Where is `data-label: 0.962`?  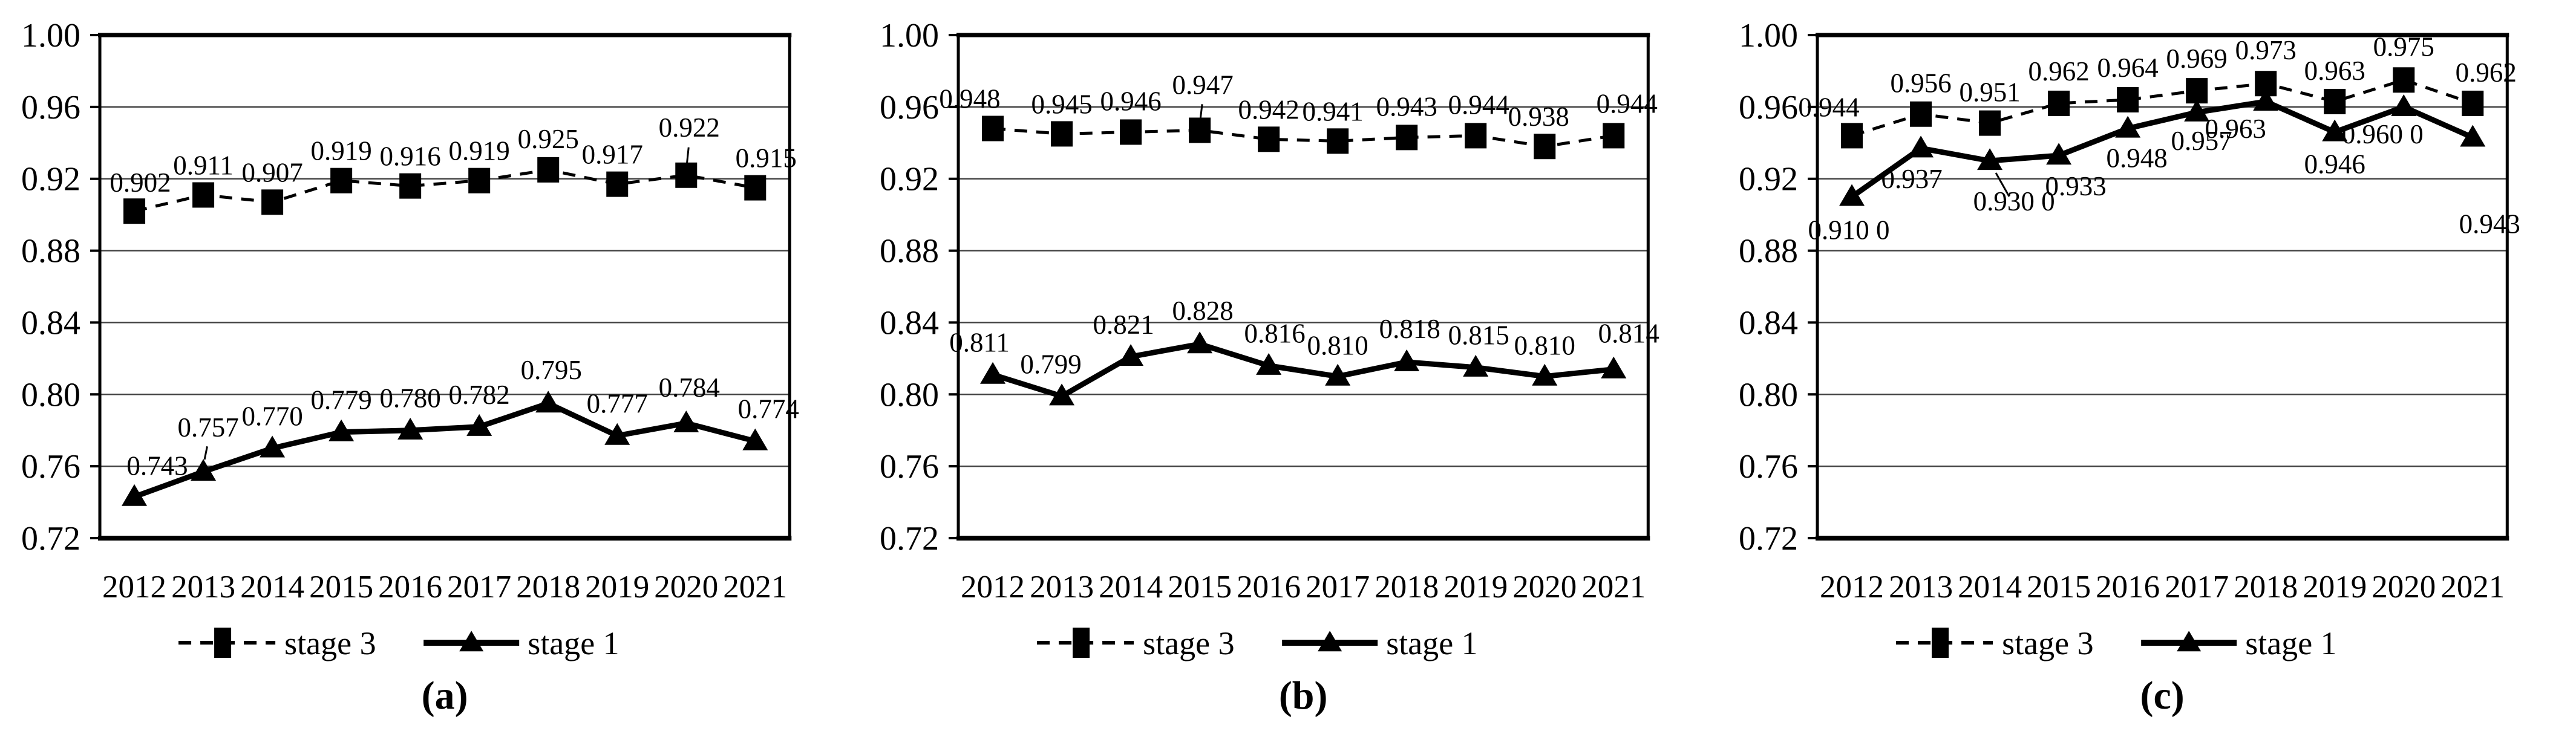
data-label: 0.962 is located at coordinates (2058, 71).